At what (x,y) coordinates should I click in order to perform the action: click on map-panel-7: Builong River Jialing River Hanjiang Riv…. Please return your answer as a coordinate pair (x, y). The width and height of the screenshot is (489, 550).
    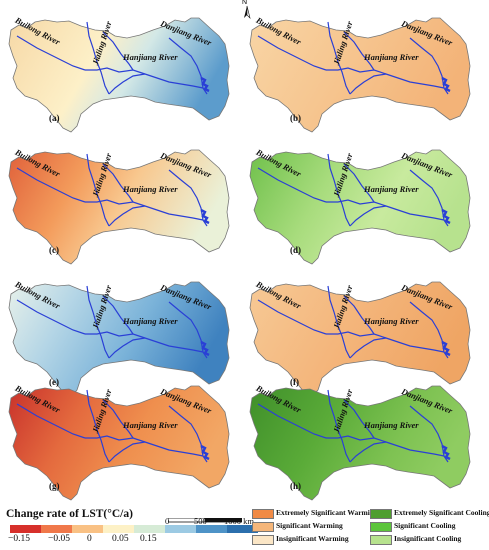
    Looking at the image, I should click on (125, 440).